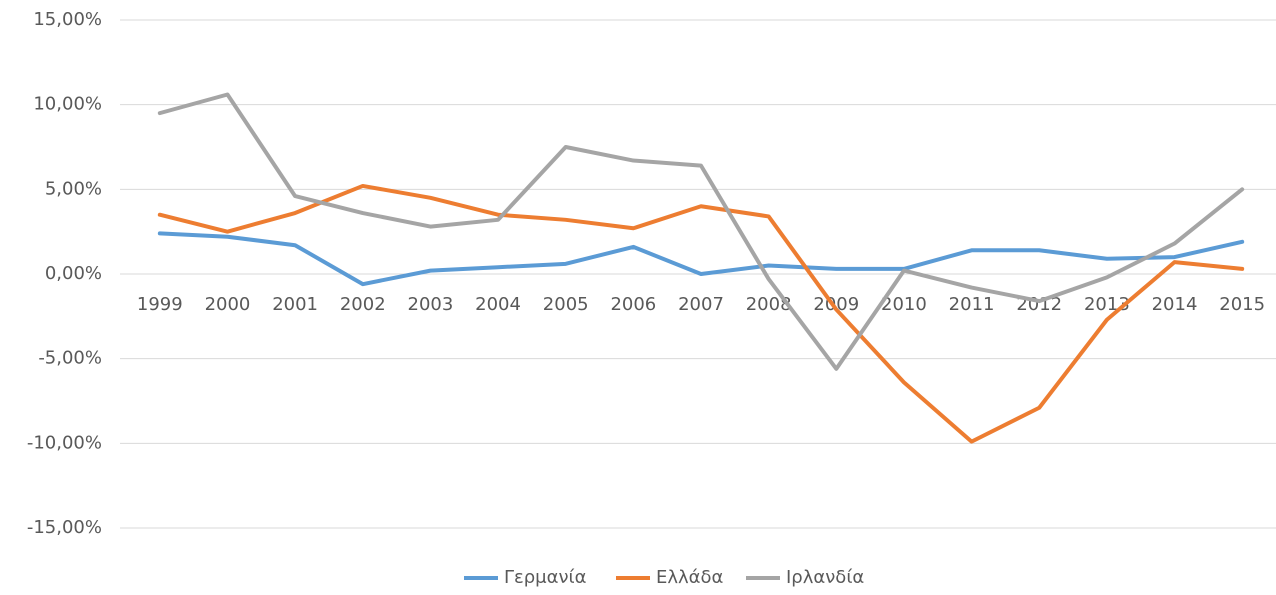  Describe the element at coordinates (64, 527) in the screenshot. I see `y-tick-label: -15,00%` at that location.